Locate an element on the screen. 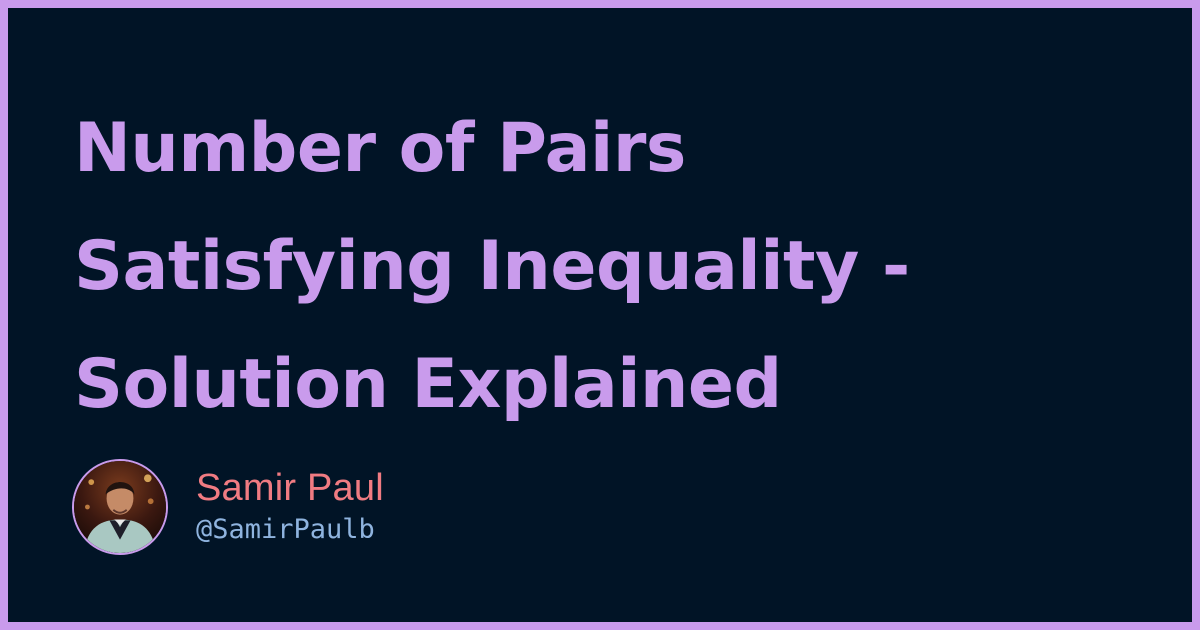 Image resolution: width=1200 pixels, height=630 pixels. author-name: Samir Paul is located at coordinates (290, 488).